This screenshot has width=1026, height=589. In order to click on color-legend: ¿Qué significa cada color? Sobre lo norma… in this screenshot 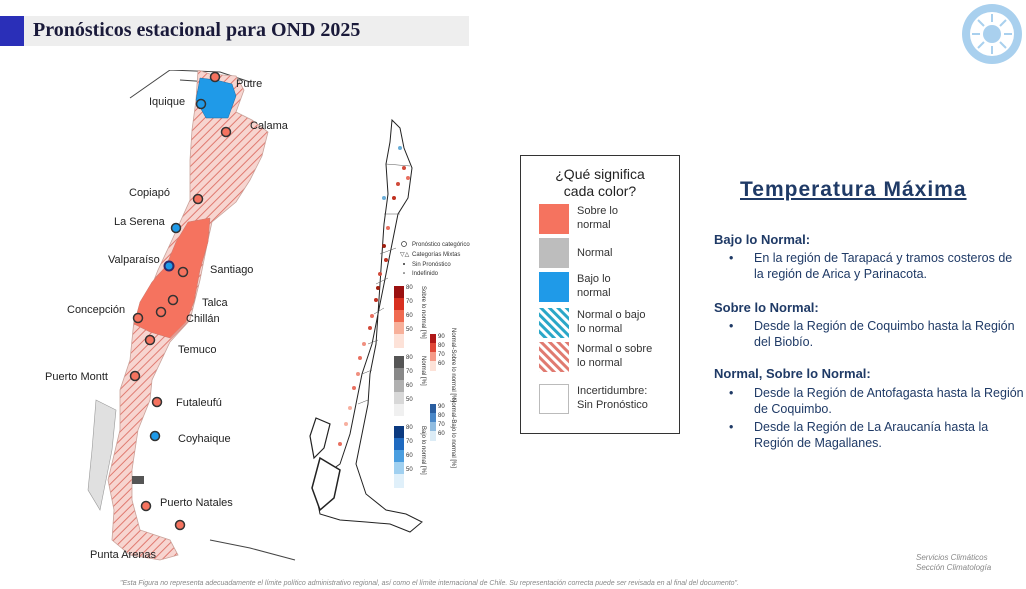, I will do `click(600, 294)`.